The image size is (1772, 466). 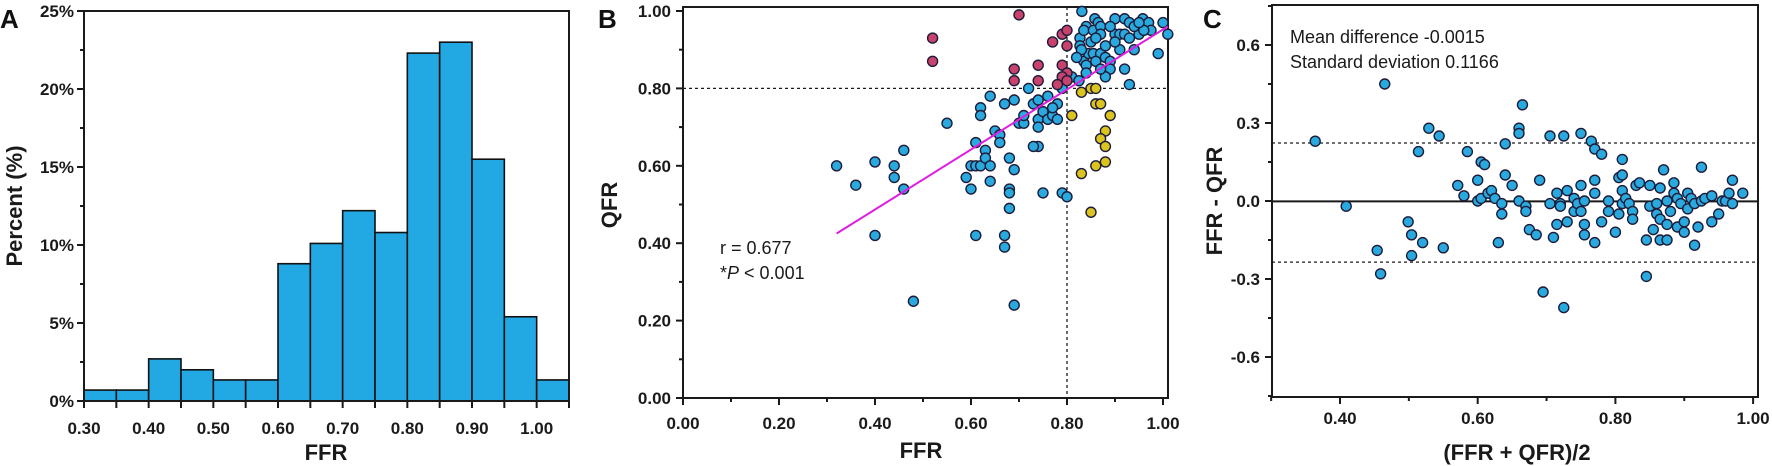 I want to click on y-tick-label-b: 0.00, so click(x=654, y=398).